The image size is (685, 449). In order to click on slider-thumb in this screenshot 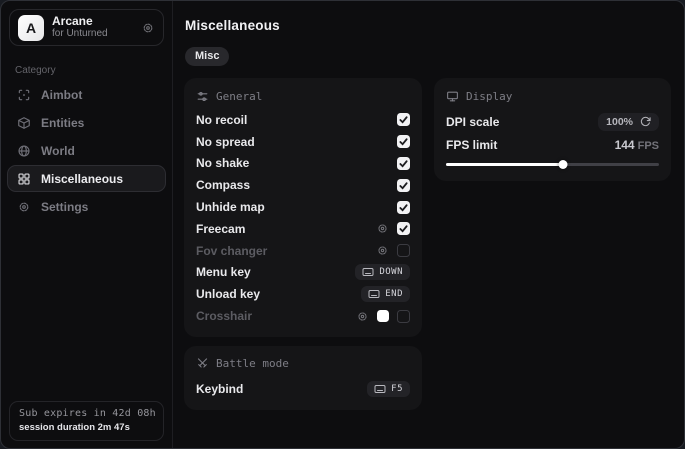, I will do `click(563, 164)`.